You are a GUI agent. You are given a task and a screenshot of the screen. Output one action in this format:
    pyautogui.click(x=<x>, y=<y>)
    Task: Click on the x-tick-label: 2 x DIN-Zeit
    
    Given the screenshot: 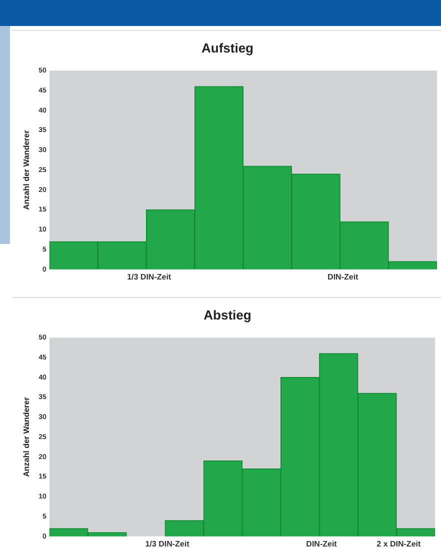 What is the action you would take?
    pyautogui.click(x=398, y=543)
    